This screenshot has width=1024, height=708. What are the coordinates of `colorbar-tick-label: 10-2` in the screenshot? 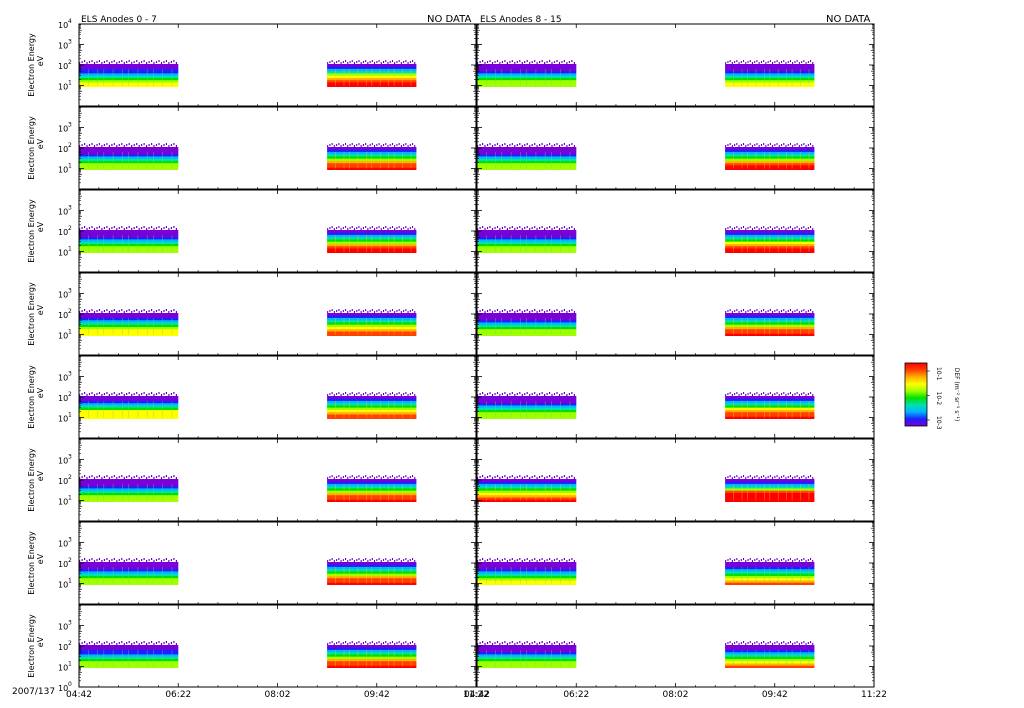 It's located at (938, 399).